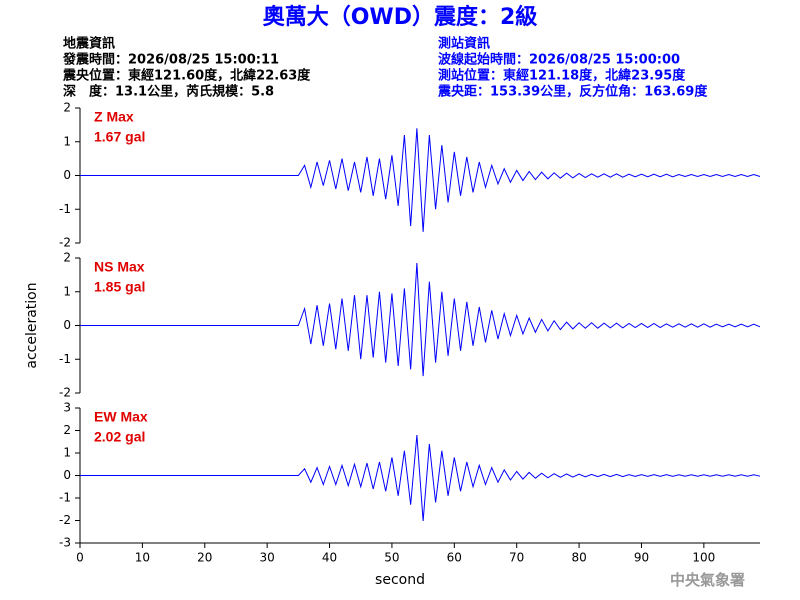 The width and height of the screenshot is (800, 600). Describe the element at coordinates (267, 558) in the screenshot. I see `x-tick-label: 30` at that location.